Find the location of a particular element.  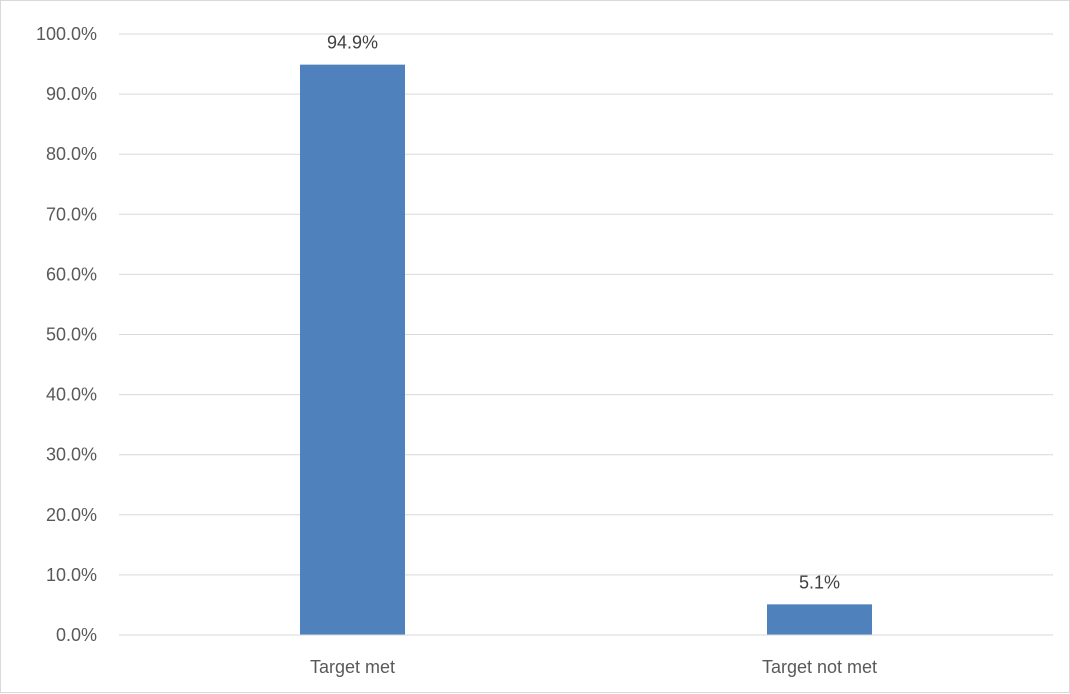

y-tick-label: 60.0% is located at coordinates (71, 274).